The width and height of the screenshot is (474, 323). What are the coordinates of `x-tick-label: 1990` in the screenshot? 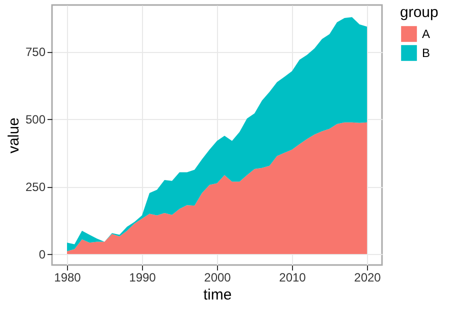 It's located at (142, 277).